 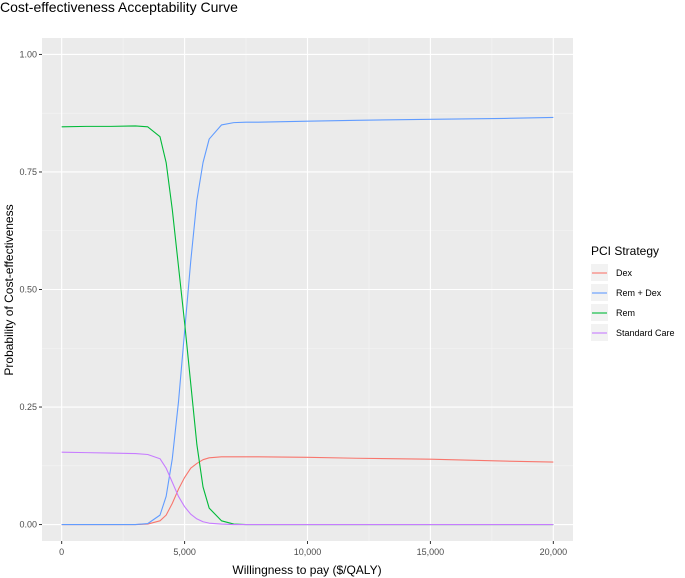 What do you see at coordinates (554, 552) in the screenshot?
I see `x-tick-label: 20,000` at bounding box center [554, 552].